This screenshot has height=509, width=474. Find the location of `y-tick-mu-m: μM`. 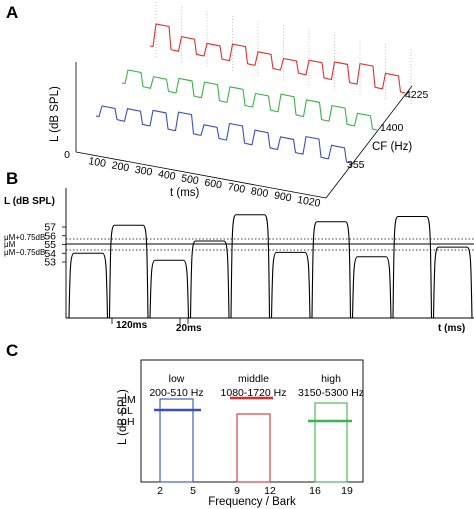

y-tick-mu-m: μM is located at coordinates (128, 400).